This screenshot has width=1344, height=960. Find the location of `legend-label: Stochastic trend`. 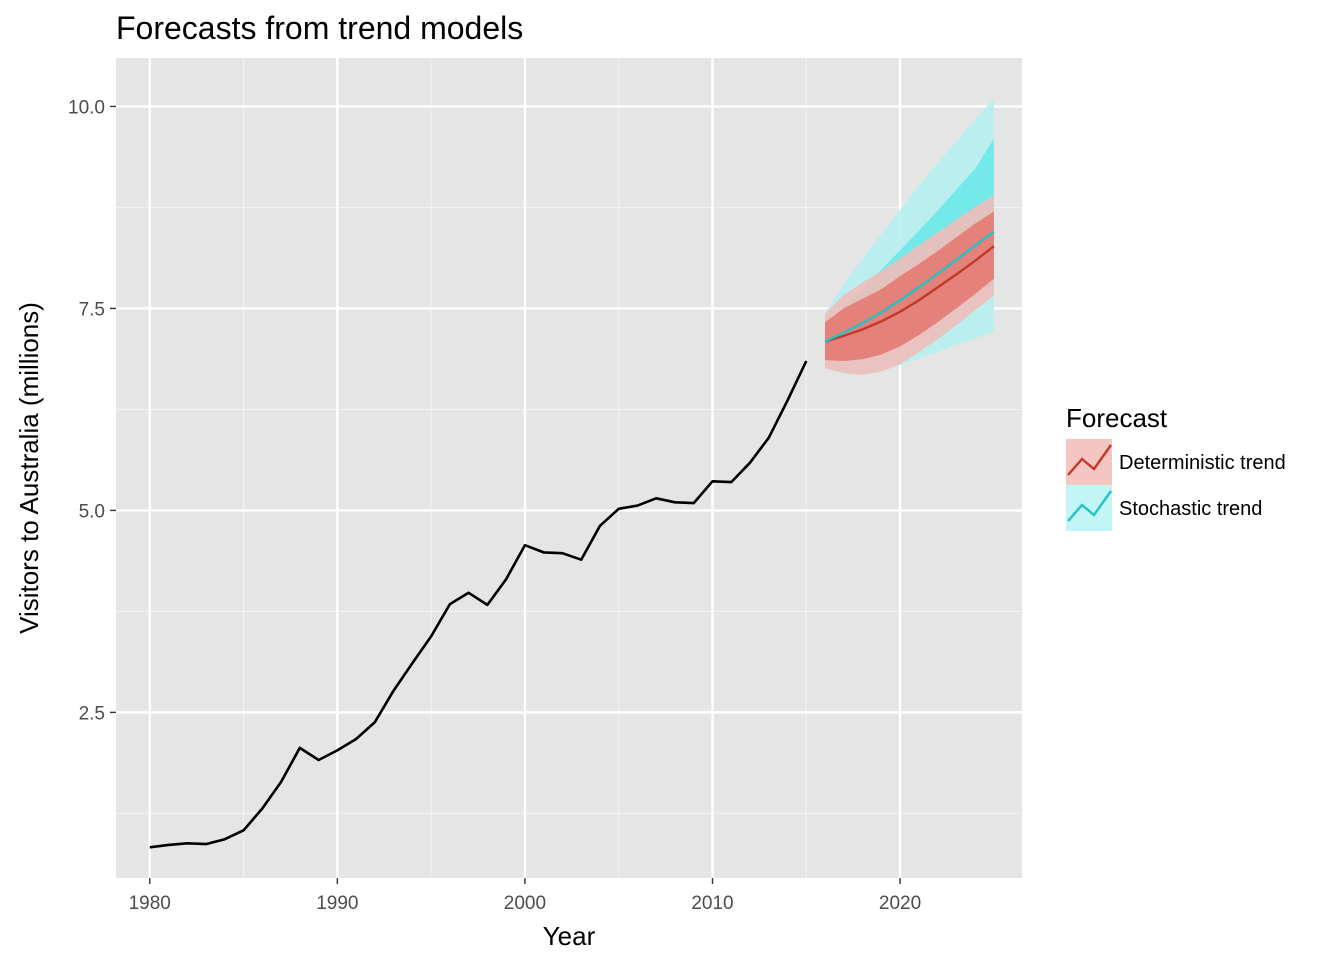

legend-label: Stochastic trend is located at coordinates (1190, 509).